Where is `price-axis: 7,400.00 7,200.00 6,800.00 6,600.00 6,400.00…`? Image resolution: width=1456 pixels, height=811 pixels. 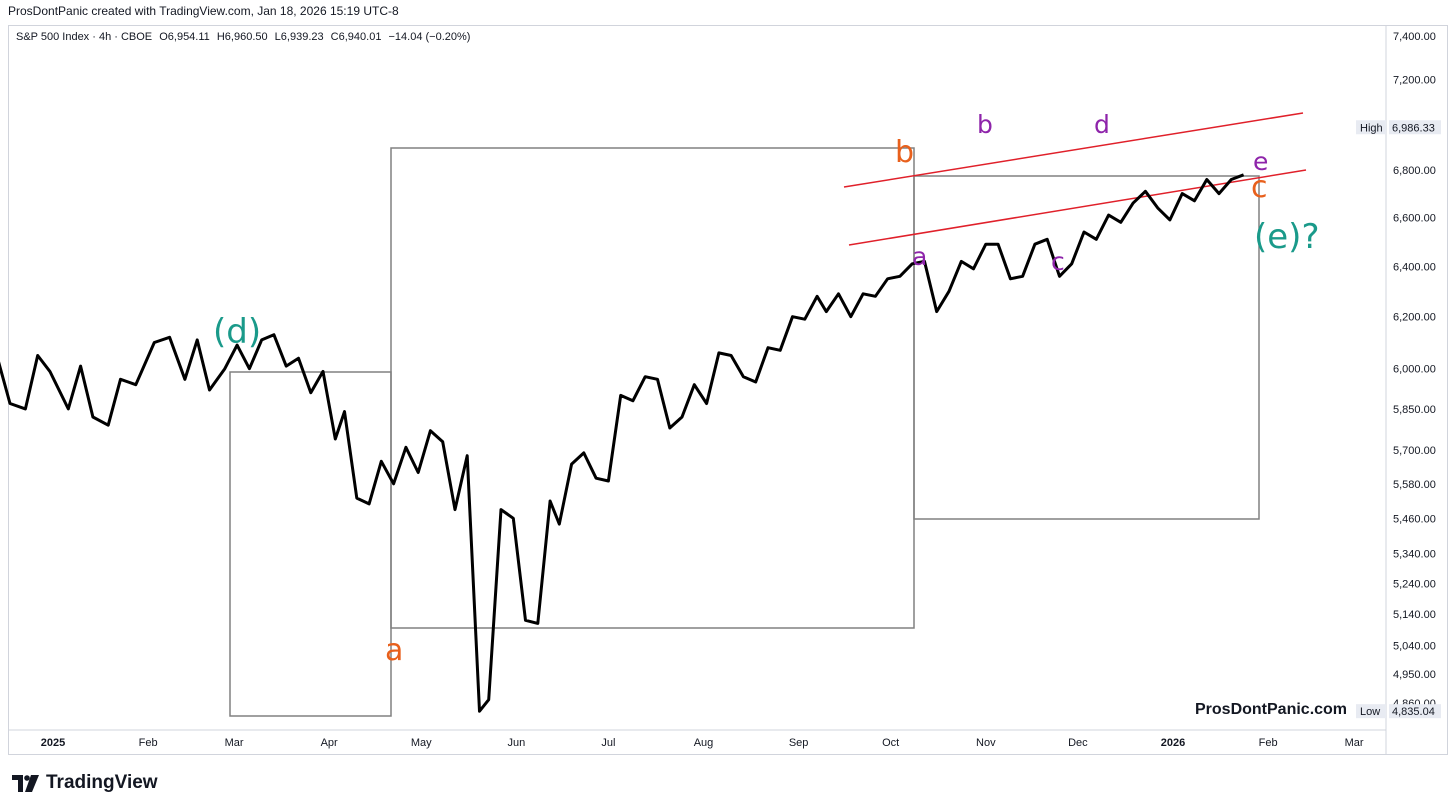
price-axis: 7,400.00 7,200.00 6,800.00 6,600.00 6,400.00… is located at coordinates (1398, 390).